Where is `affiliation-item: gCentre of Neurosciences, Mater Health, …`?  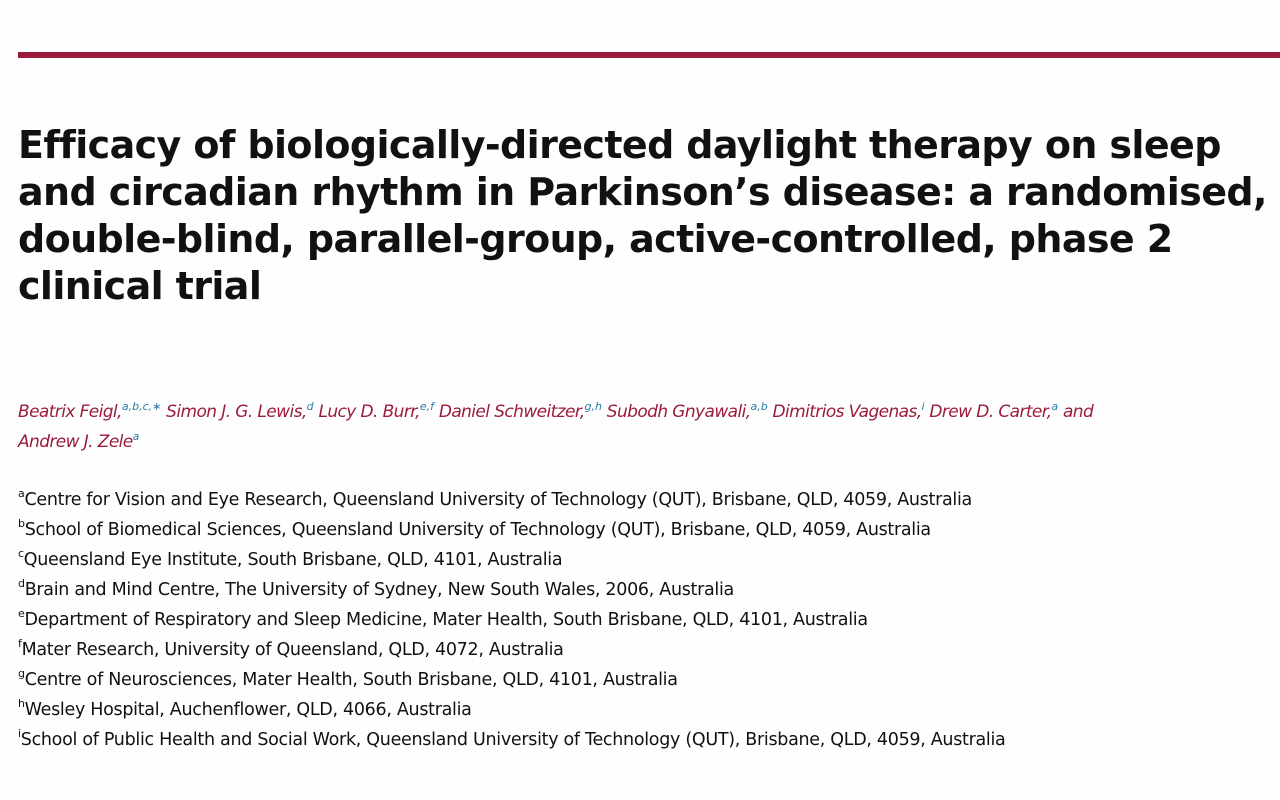 affiliation-item: gCentre of Neurosciences, Mater Health, … is located at coordinates (348, 678).